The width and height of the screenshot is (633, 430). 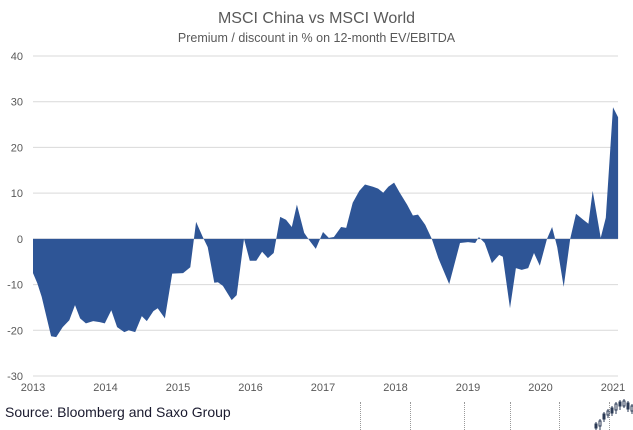 What do you see at coordinates (118, 412) in the screenshot?
I see `source-note: Source: Bloomberg and Saxo Group` at bounding box center [118, 412].